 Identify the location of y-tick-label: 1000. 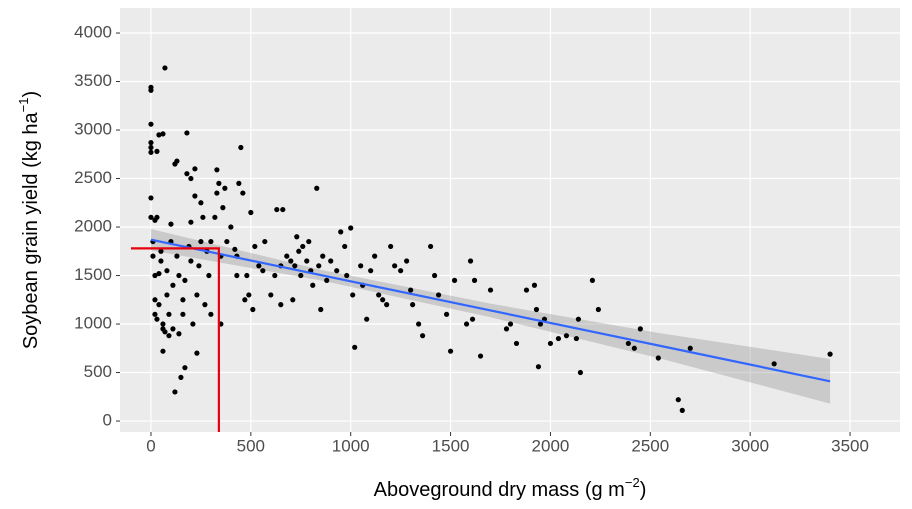
(93, 323).